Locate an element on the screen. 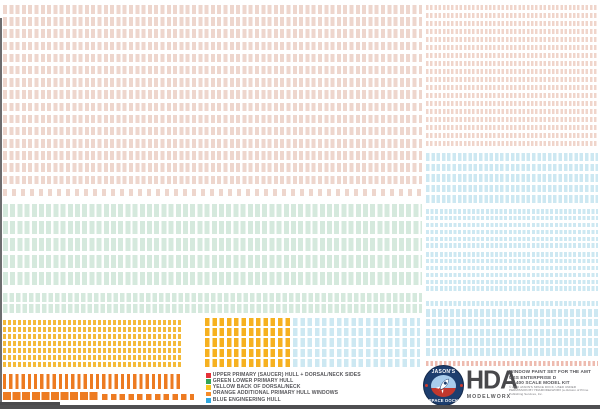 This screenshot has height=409, width=600. pink-dense-windows-right is located at coordinates (512, 77).